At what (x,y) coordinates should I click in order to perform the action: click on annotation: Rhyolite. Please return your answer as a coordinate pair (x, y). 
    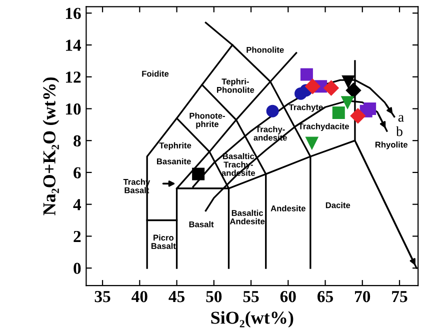
    Looking at the image, I should click on (391, 145).